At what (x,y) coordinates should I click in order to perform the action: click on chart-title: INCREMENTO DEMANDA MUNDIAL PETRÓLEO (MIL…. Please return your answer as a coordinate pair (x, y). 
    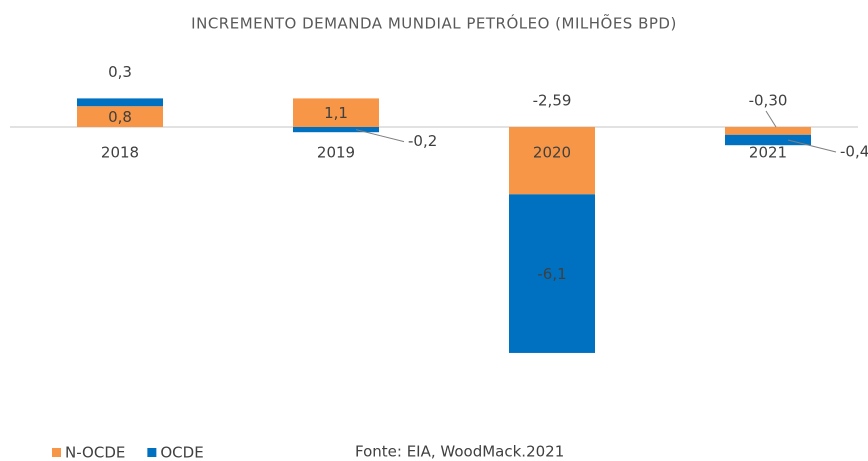
    Looking at the image, I should click on (434, 23).